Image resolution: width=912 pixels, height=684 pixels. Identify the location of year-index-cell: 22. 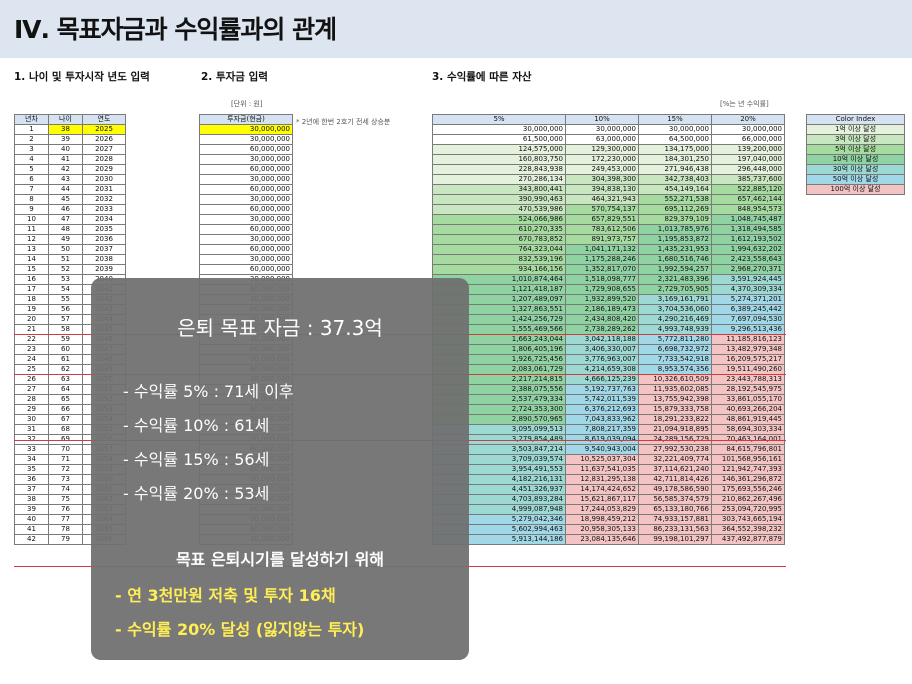
(31, 339).